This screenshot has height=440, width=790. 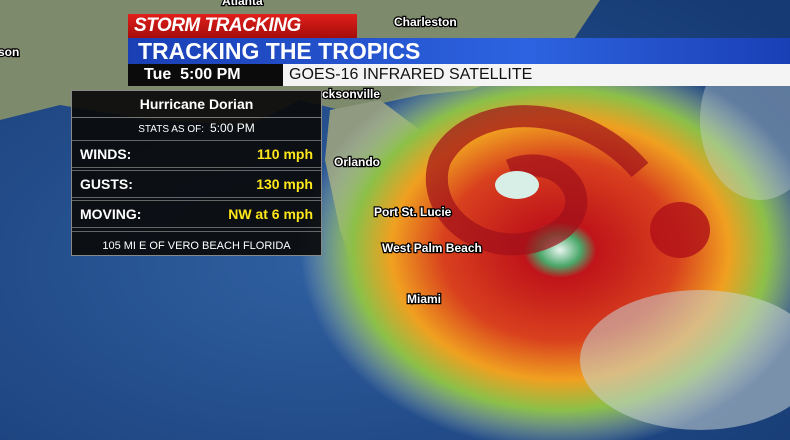 What do you see at coordinates (196, 104) in the screenshot?
I see `storm-name: Hurricane Dorian` at bounding box center [196, 104].